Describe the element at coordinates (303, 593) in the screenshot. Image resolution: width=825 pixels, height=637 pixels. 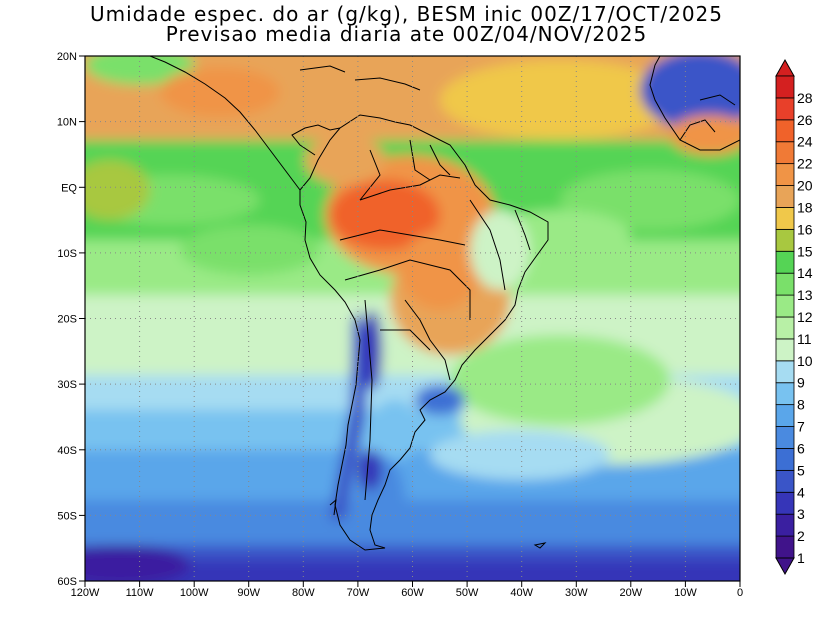
I see `lon-label: 80W` at that location.